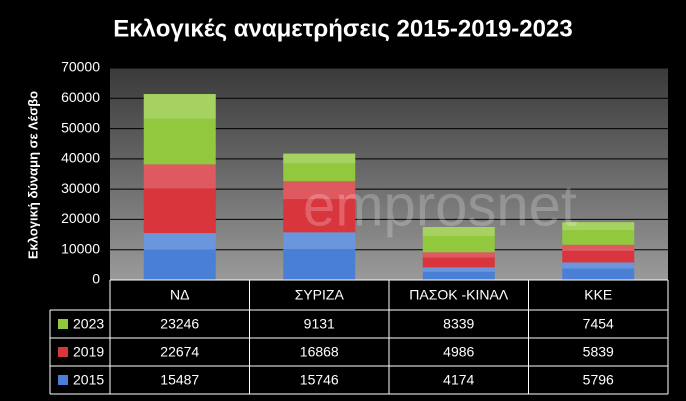  Describe the element at coordinates (88, 352) in the screenshot. I see `legend-label: 2019` at that location.